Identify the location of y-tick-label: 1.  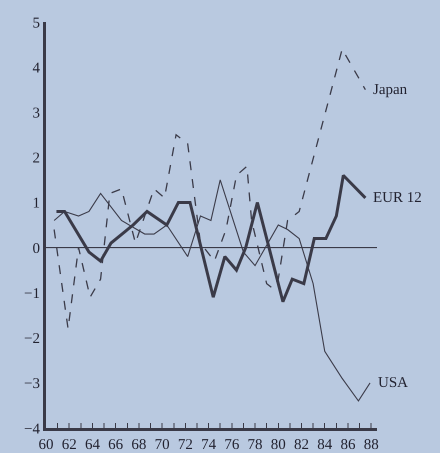
(36, 204).